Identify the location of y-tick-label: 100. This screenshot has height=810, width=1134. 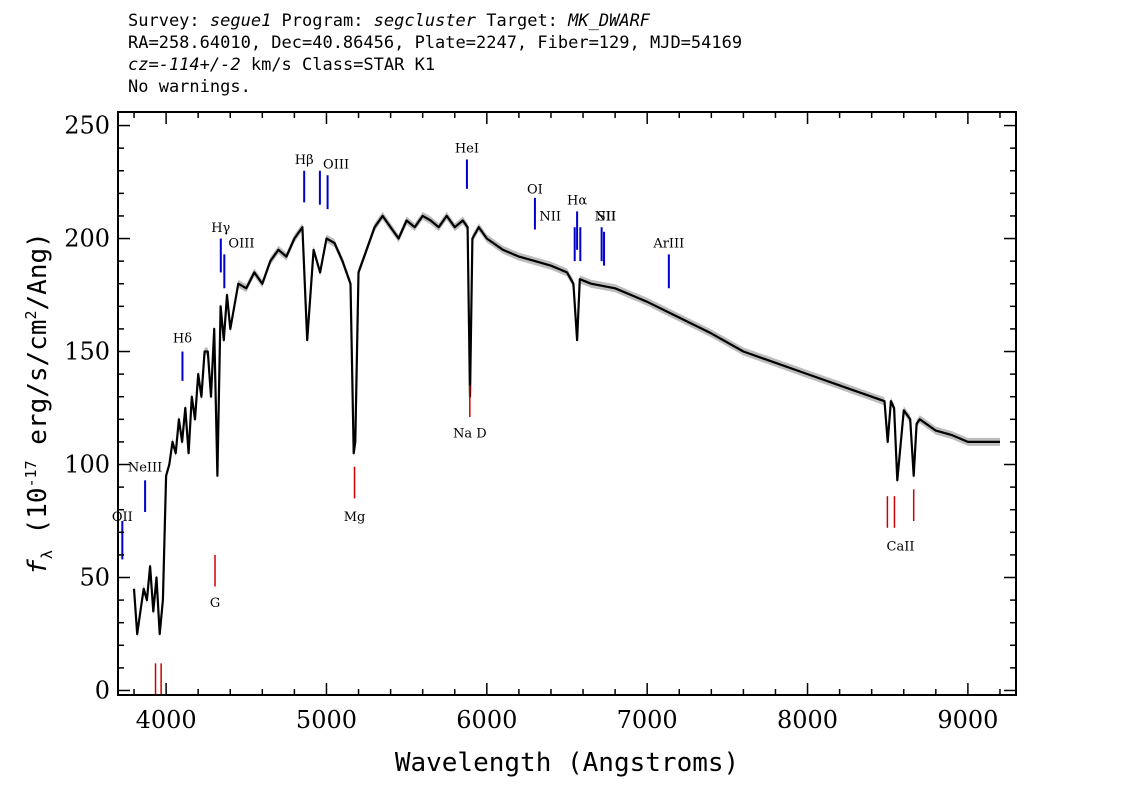
(87, 465).